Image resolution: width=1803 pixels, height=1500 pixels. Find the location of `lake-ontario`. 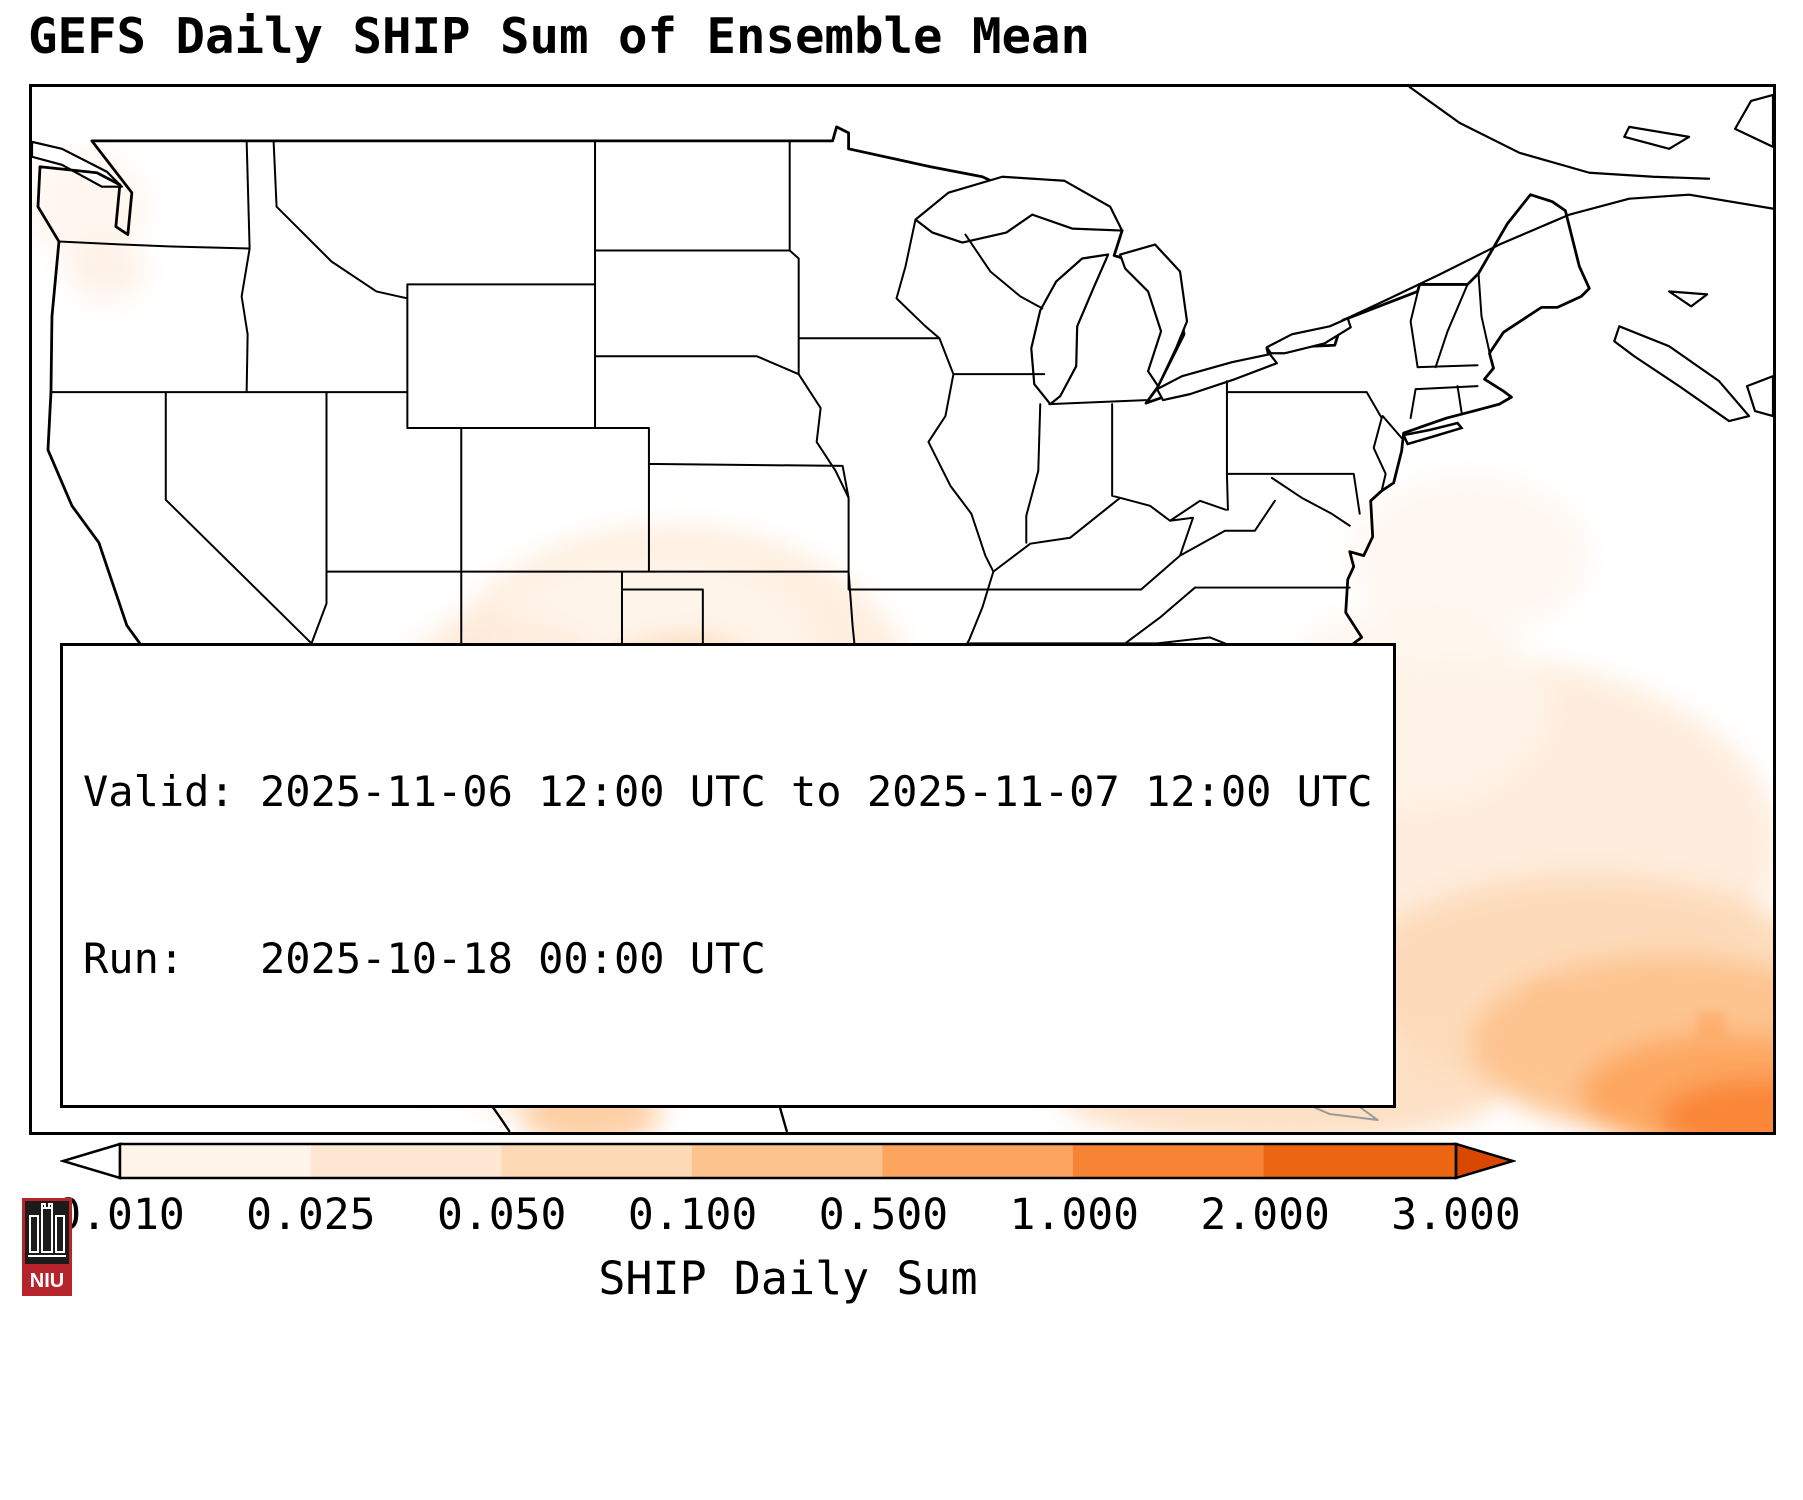

lake-ontario is located at coordinates (1308, 336).